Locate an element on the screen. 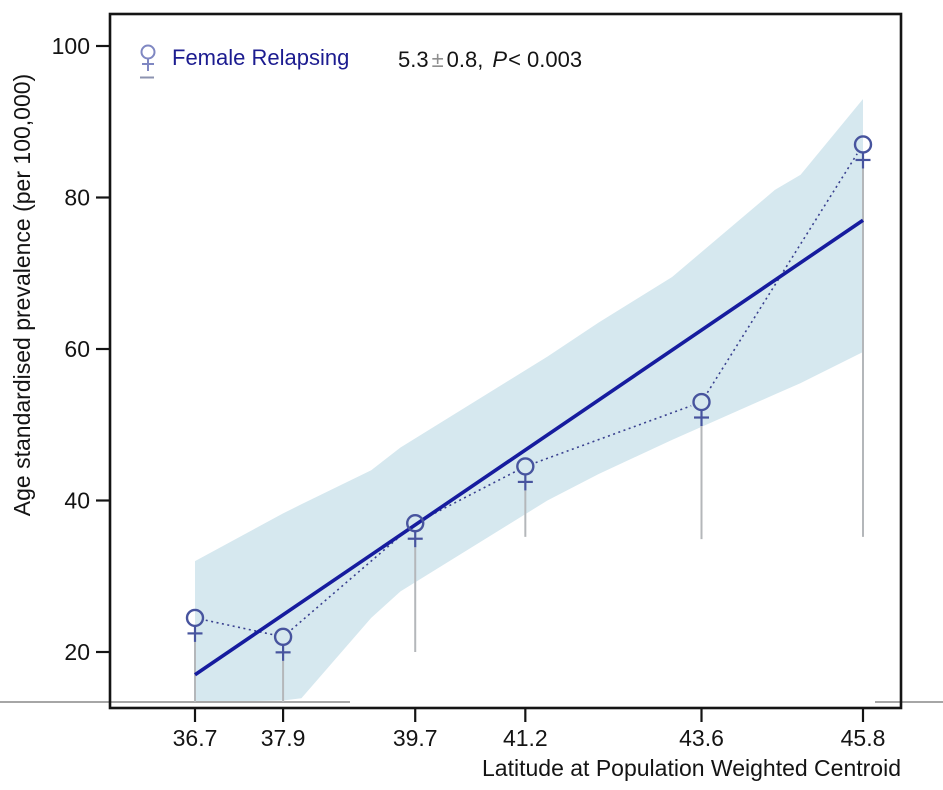 The width and height of the screenshot is (943, 790). y-tick-label: 40 is located at coordinates (77, 501).